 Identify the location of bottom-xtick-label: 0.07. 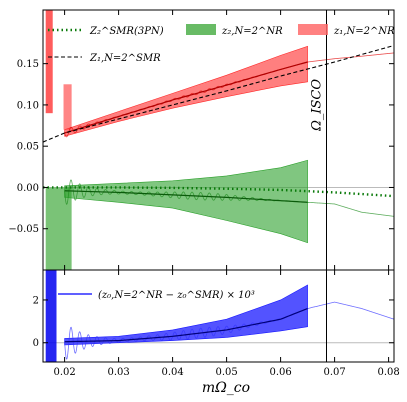
(334, 372).